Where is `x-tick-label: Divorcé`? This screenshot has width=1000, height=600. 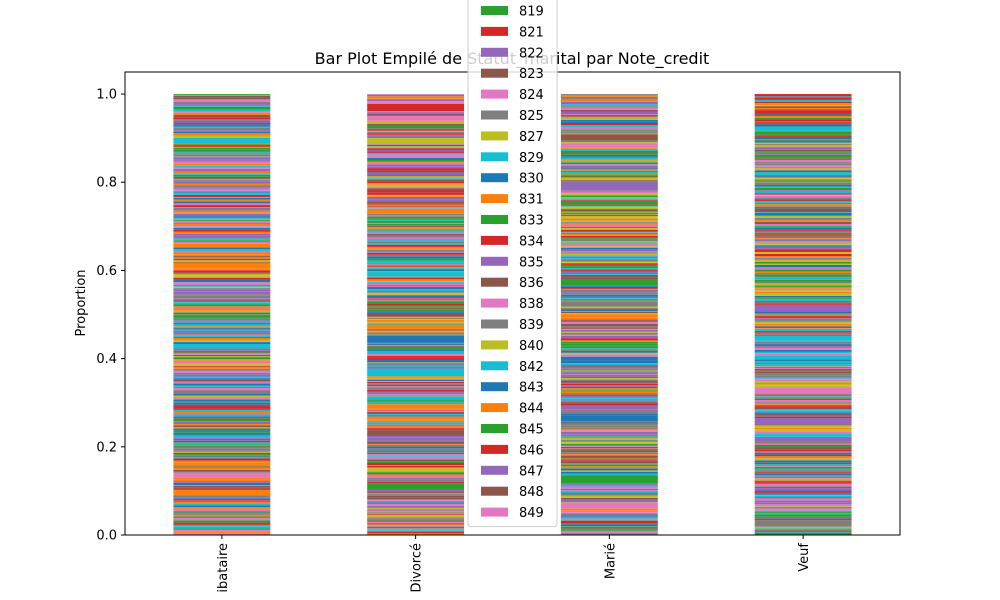
x-tick-label: Divorcé is located at coordinates (417, 567).